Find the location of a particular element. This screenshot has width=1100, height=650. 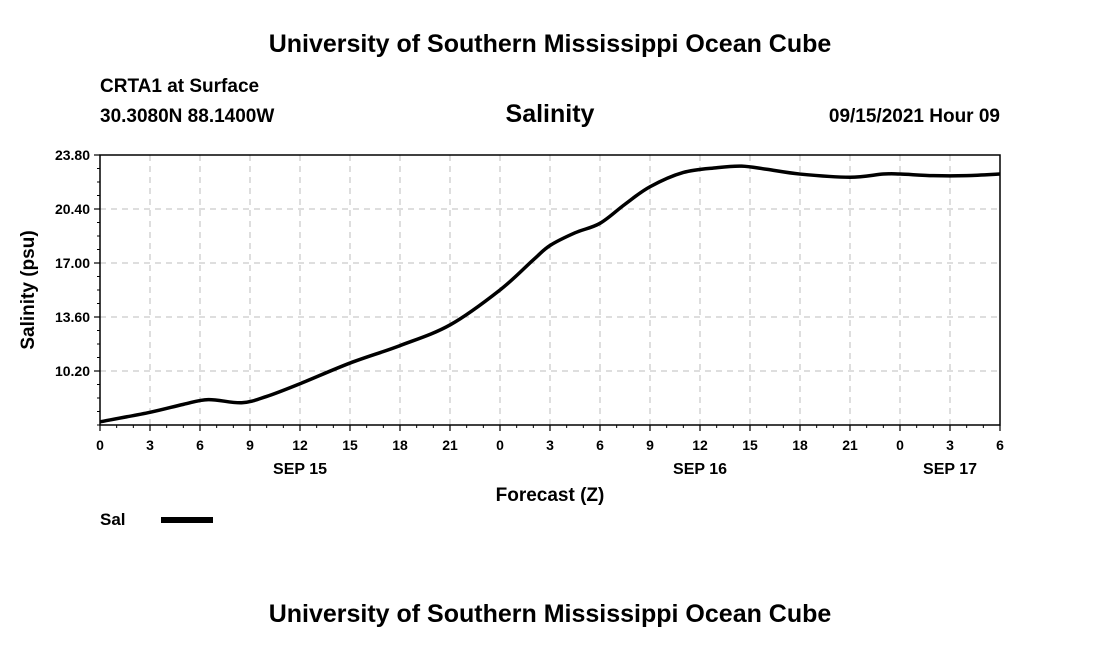

legend-label: Sal is located at coordinates (113, 519).